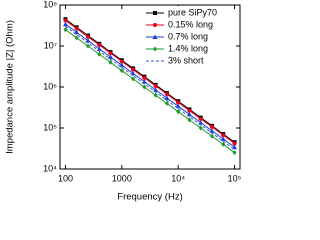 Image resolution: width=320 pixels, height=240 pixels. Describe the element at coordinates (50, 127) in the screenshot. I see `y-tick-label: 10⁵` at that location.